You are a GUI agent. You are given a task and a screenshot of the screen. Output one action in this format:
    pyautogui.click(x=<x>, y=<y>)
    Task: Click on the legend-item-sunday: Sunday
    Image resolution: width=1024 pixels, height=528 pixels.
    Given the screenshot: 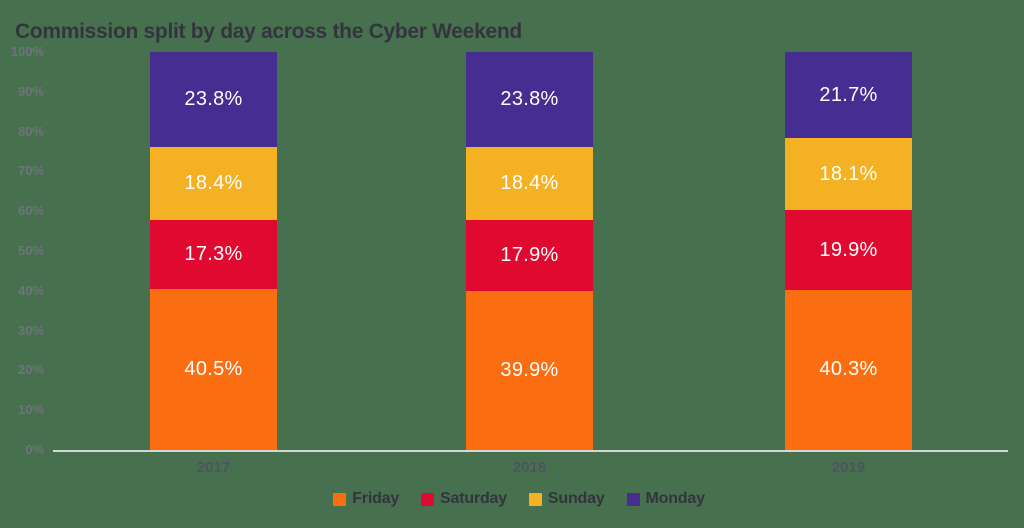 What is the action you would take?
    pyautogui.click(x=566, y=499)
    